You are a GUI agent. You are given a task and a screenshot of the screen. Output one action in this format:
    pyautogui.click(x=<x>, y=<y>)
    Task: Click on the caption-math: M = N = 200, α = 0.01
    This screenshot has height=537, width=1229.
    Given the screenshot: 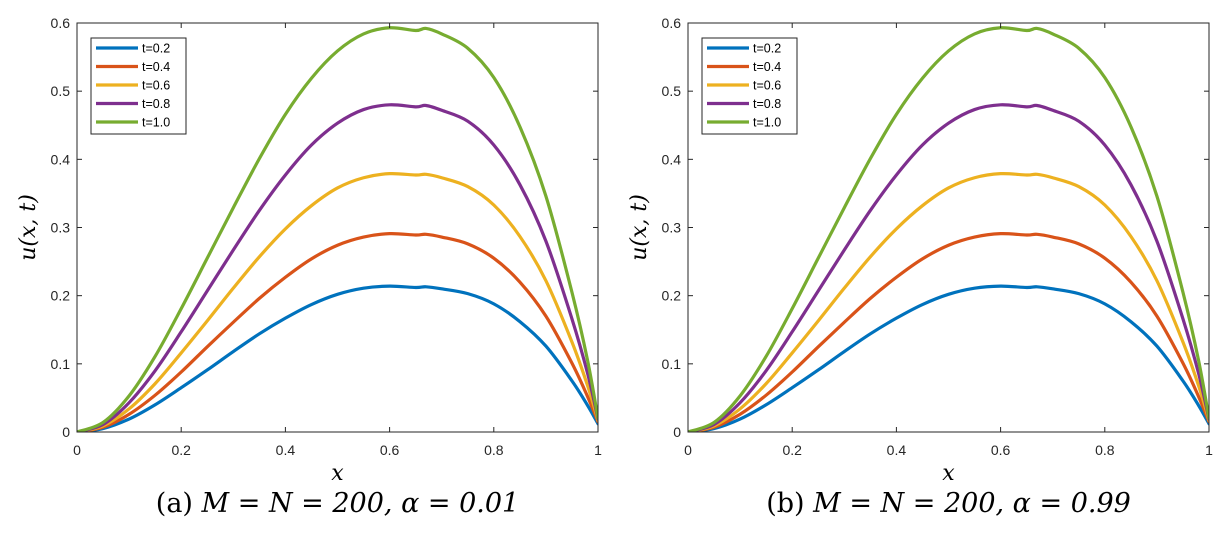 What is the action you would take?
    pyautogui.click(x=360, y=503)
    